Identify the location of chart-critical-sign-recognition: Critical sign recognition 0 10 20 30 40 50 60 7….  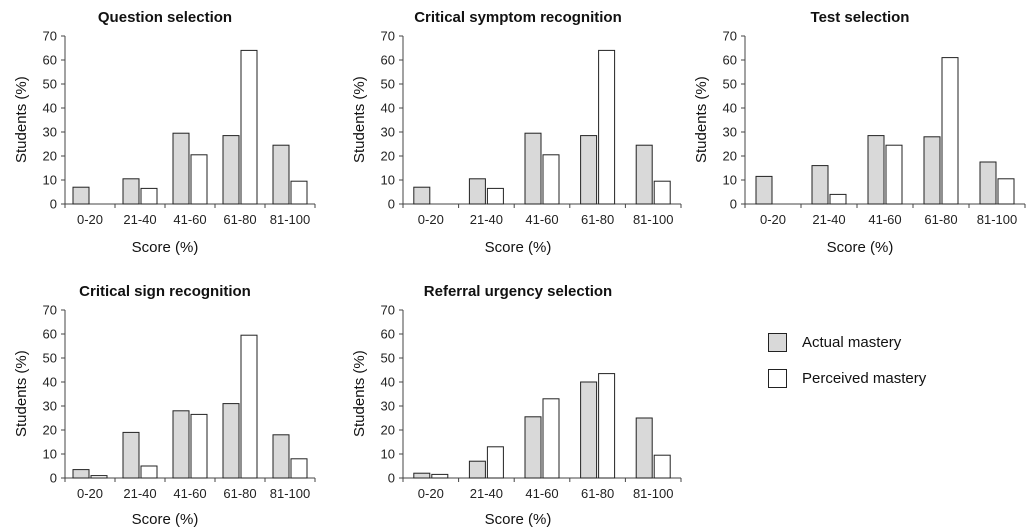
(165, 406).